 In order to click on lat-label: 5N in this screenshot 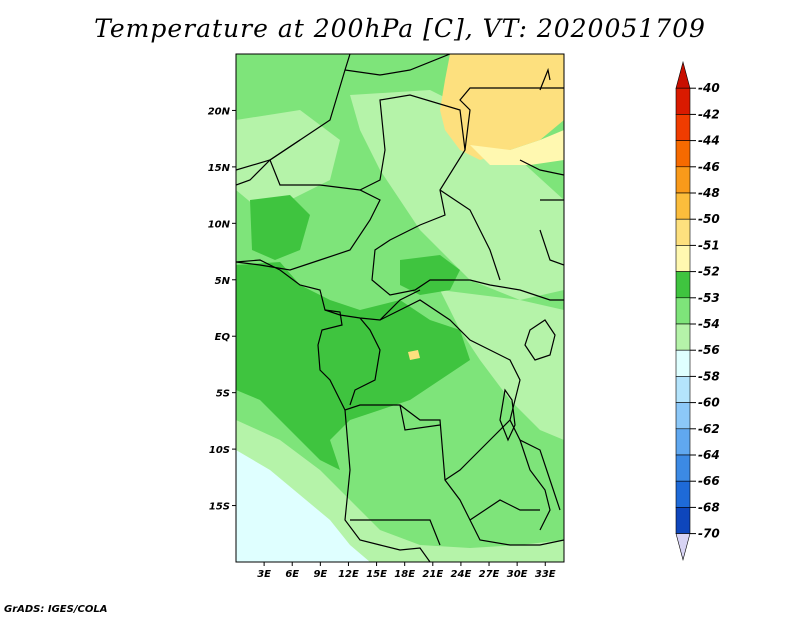, I will do `click(223, 281)`.